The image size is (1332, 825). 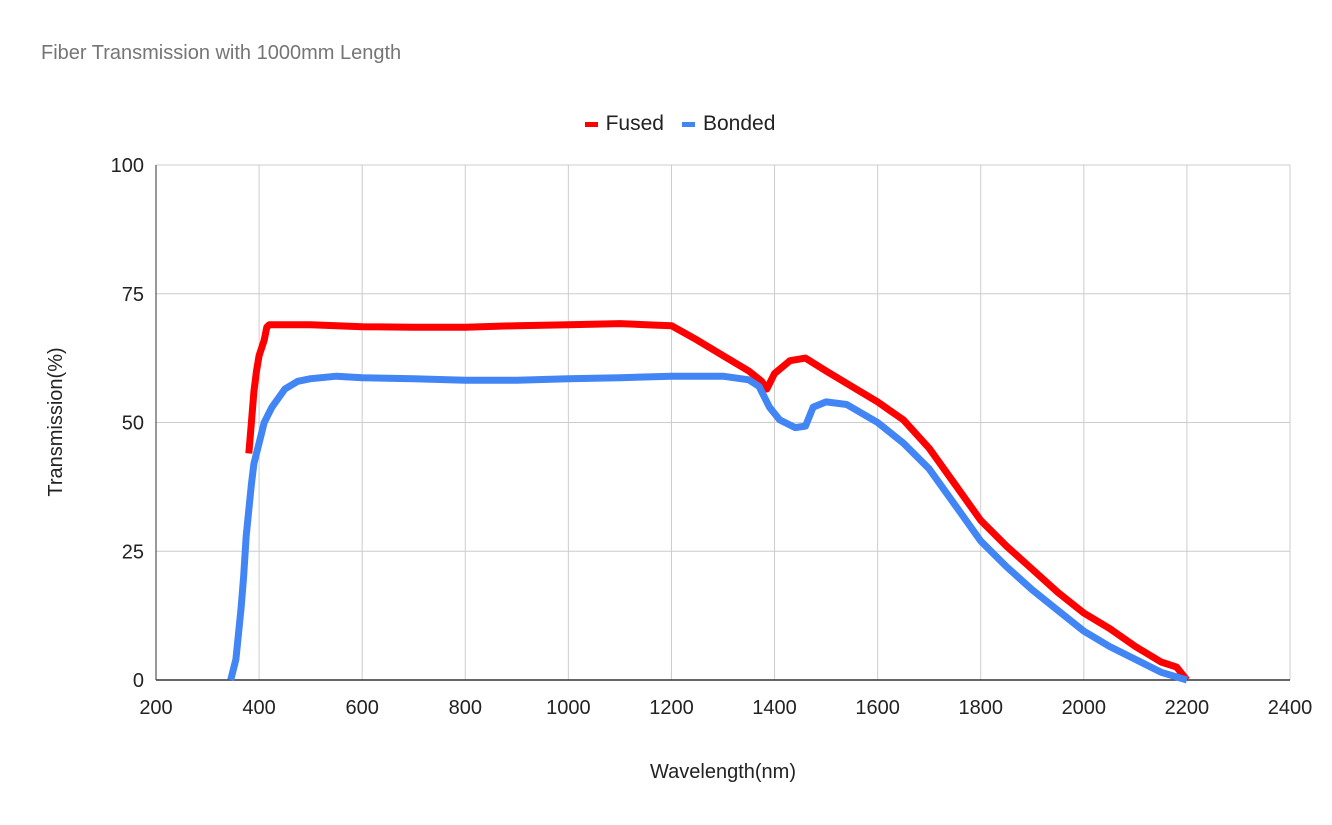 I want to click on y-axis-title: Transmission(%), so click(x=56, y=421).